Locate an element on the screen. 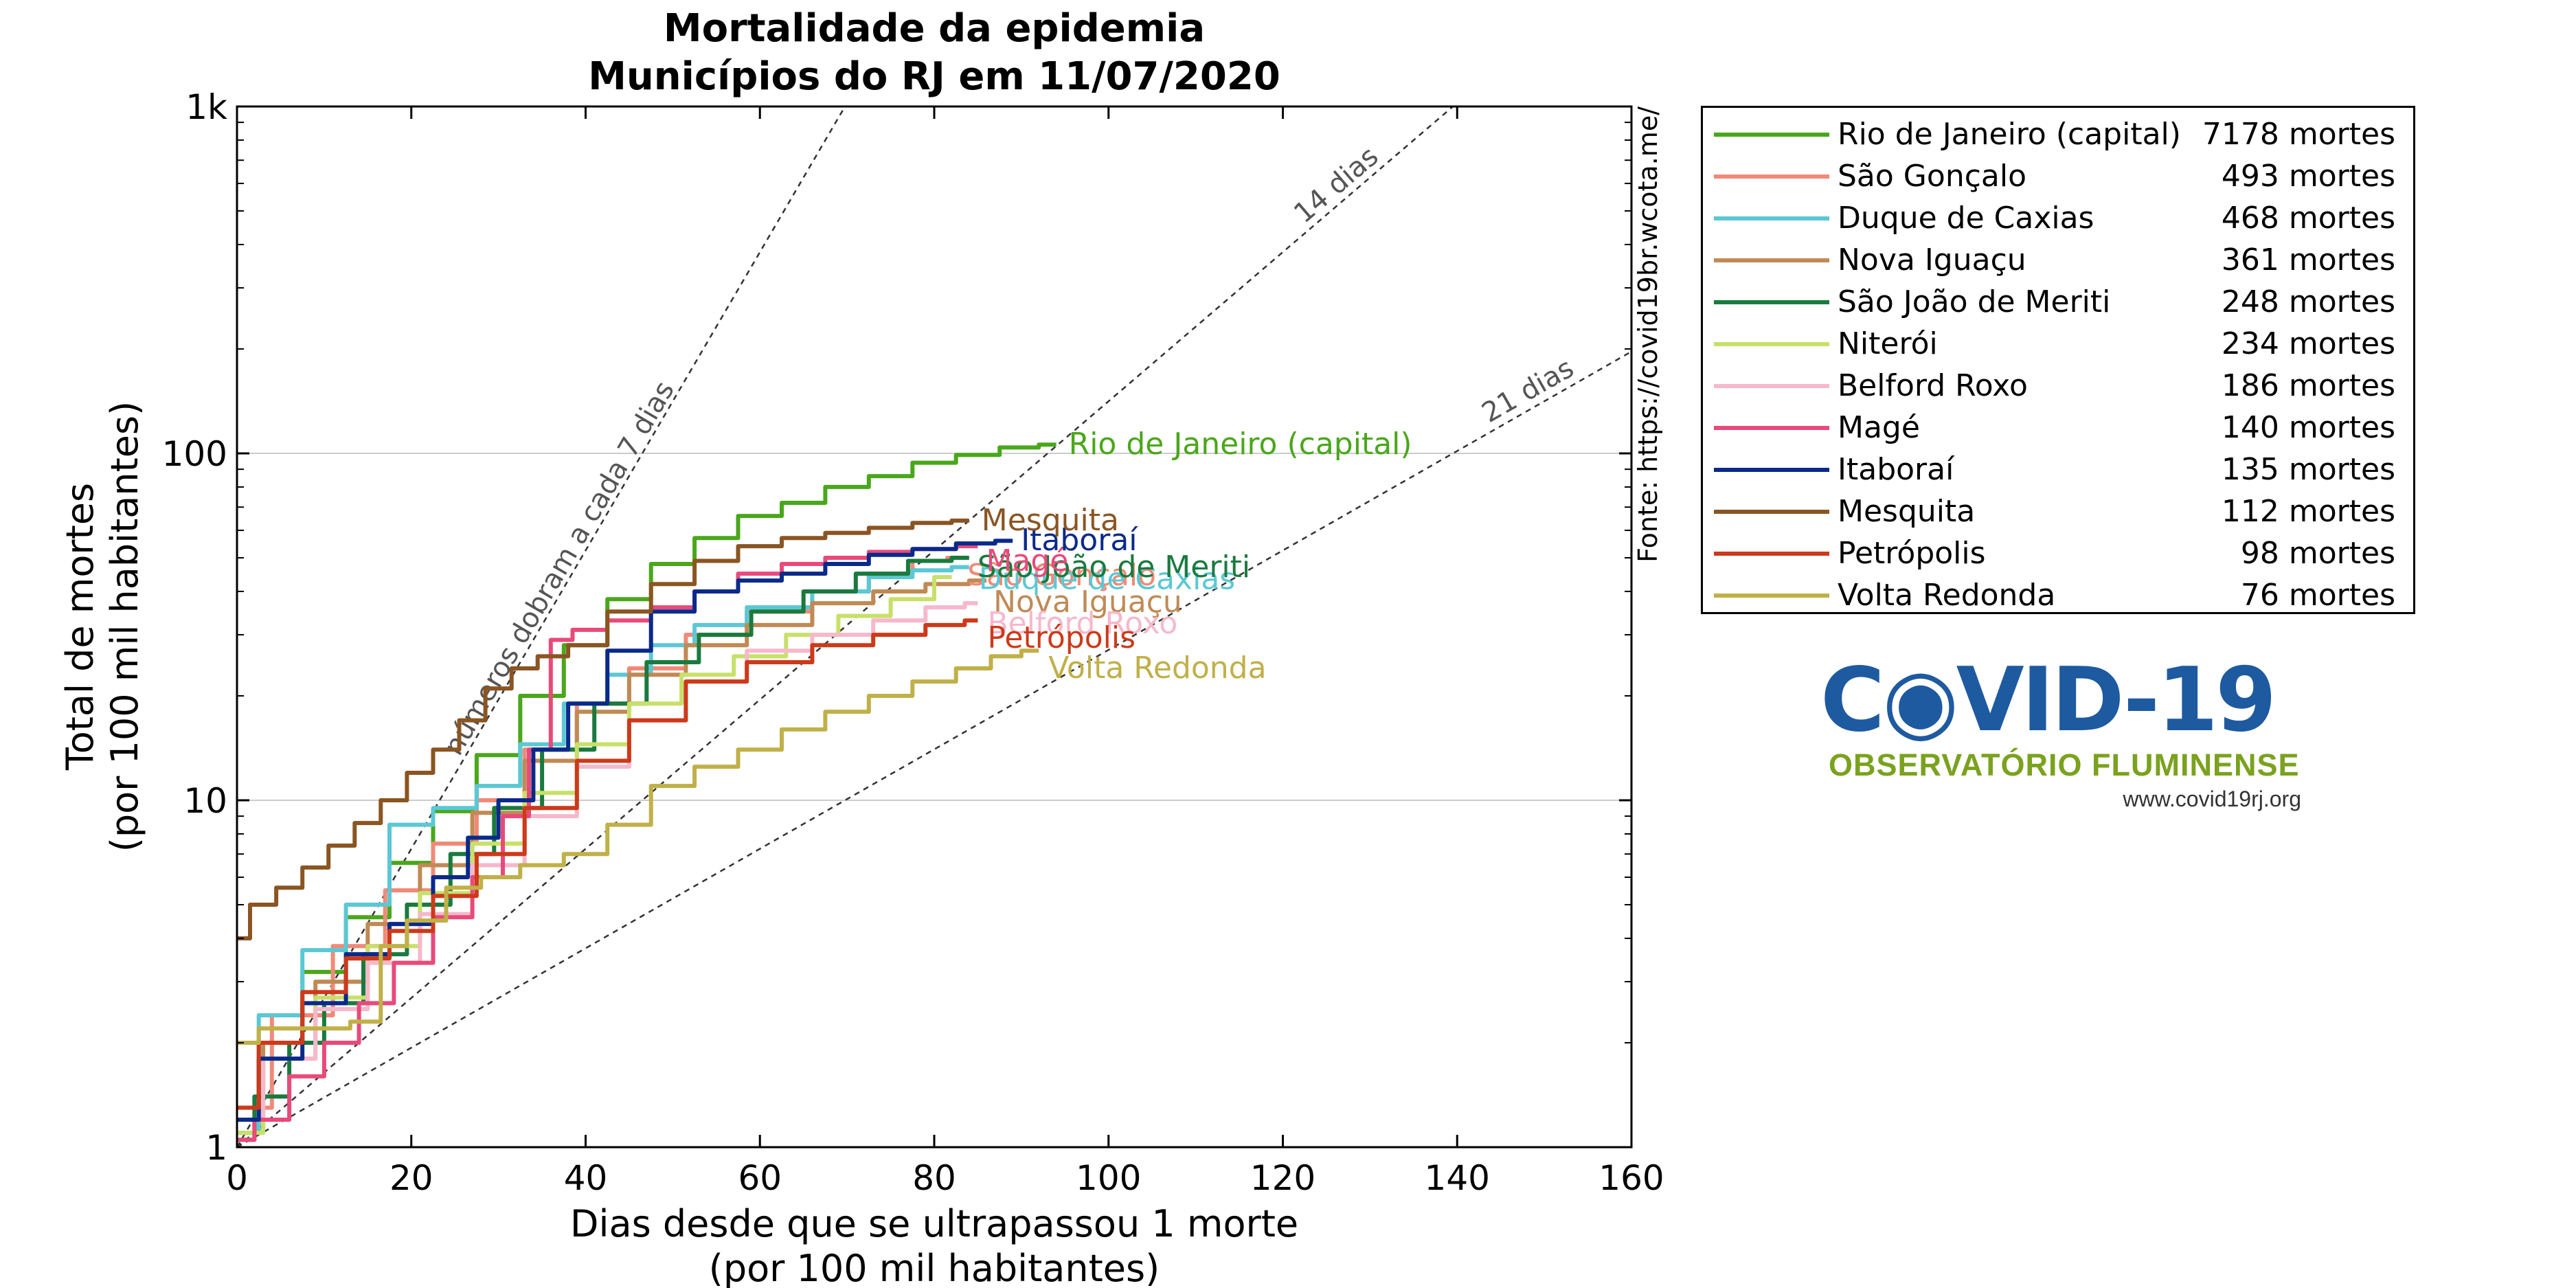 The height and width of the screenshot is (1288, 2576). legend-name: Magé is located at coordinates (1879, 427).